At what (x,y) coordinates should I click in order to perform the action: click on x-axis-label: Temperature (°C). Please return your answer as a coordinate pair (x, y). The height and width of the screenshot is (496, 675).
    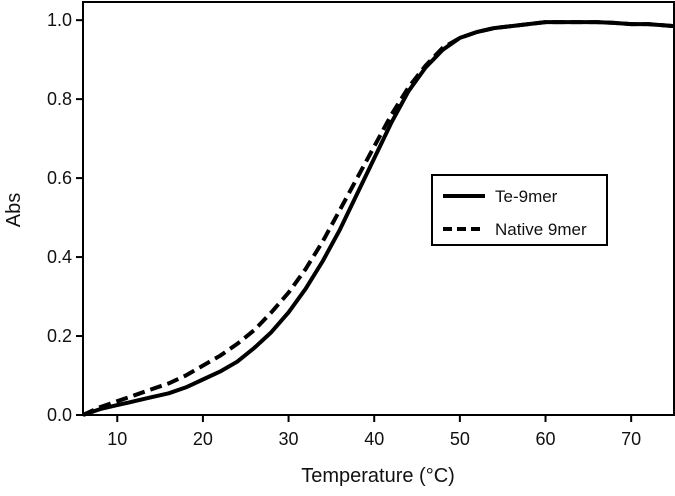
    Looking at the image, I should click on (378, 476).